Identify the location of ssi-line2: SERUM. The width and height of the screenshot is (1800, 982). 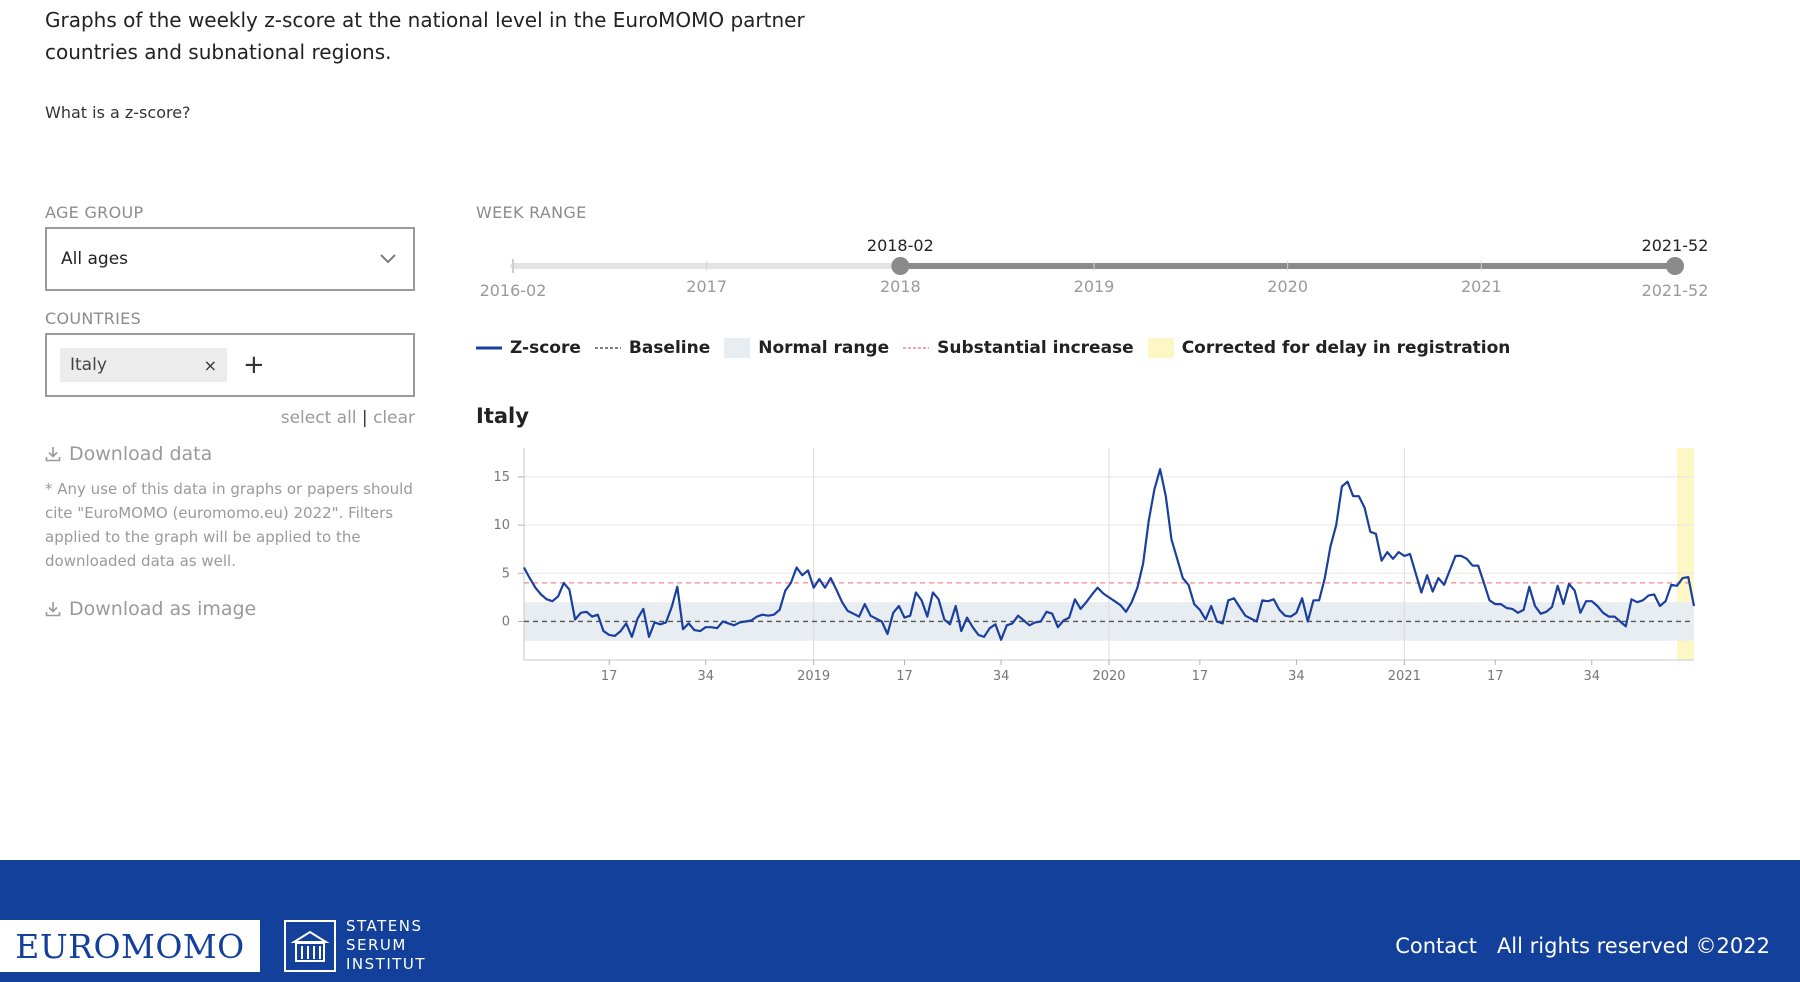
(376, 945).